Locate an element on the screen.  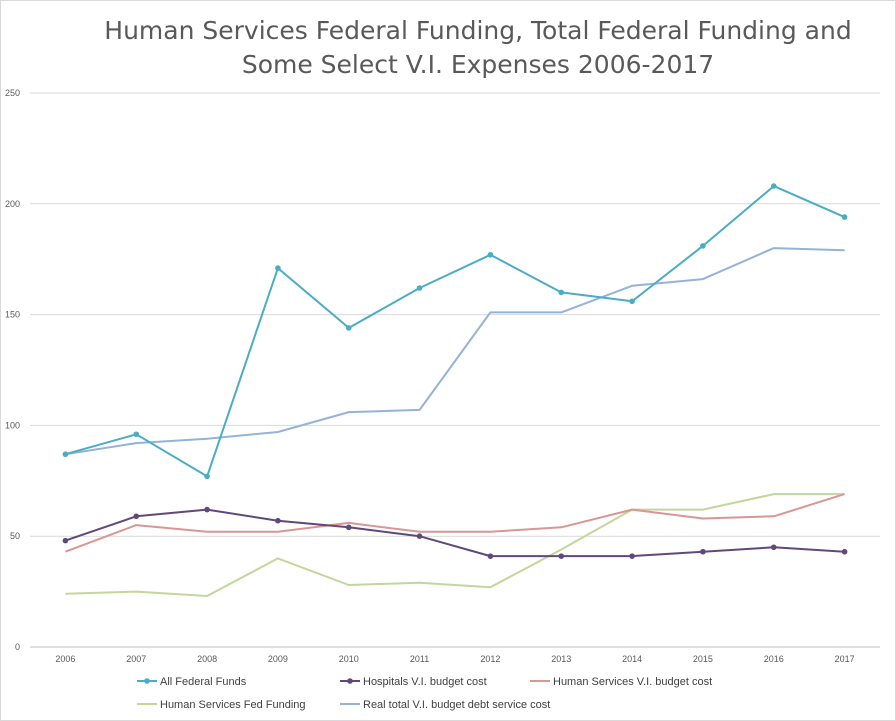
x-tick-label: 2006 is located at coordinates (65, 659).